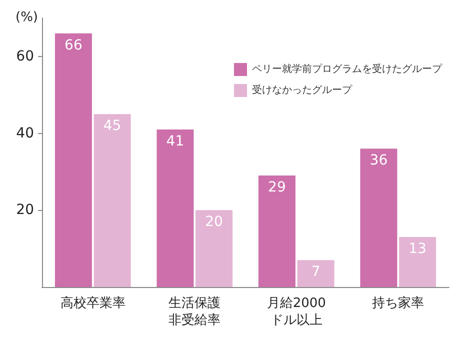 The width and height of the screenshot is (465, 337). What do you see at coordinates (296, 312) in the screenshot?
I see `x-tick-label: 月給2000ドル以上` at bounding box center [296, 312].